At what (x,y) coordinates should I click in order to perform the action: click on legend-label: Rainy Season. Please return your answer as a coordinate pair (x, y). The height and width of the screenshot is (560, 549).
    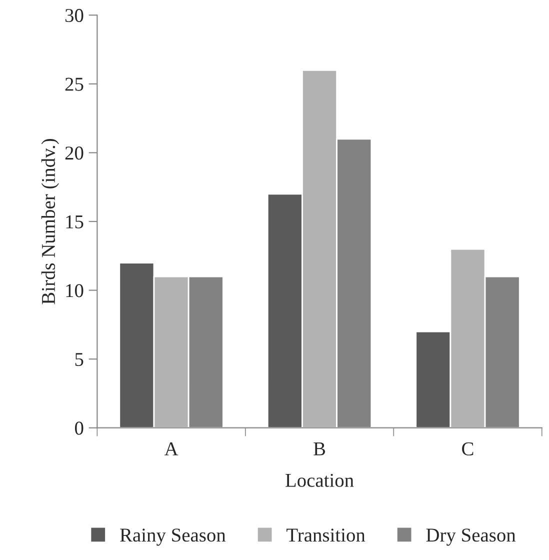
    Looking at the image, I should click on (173, 537).